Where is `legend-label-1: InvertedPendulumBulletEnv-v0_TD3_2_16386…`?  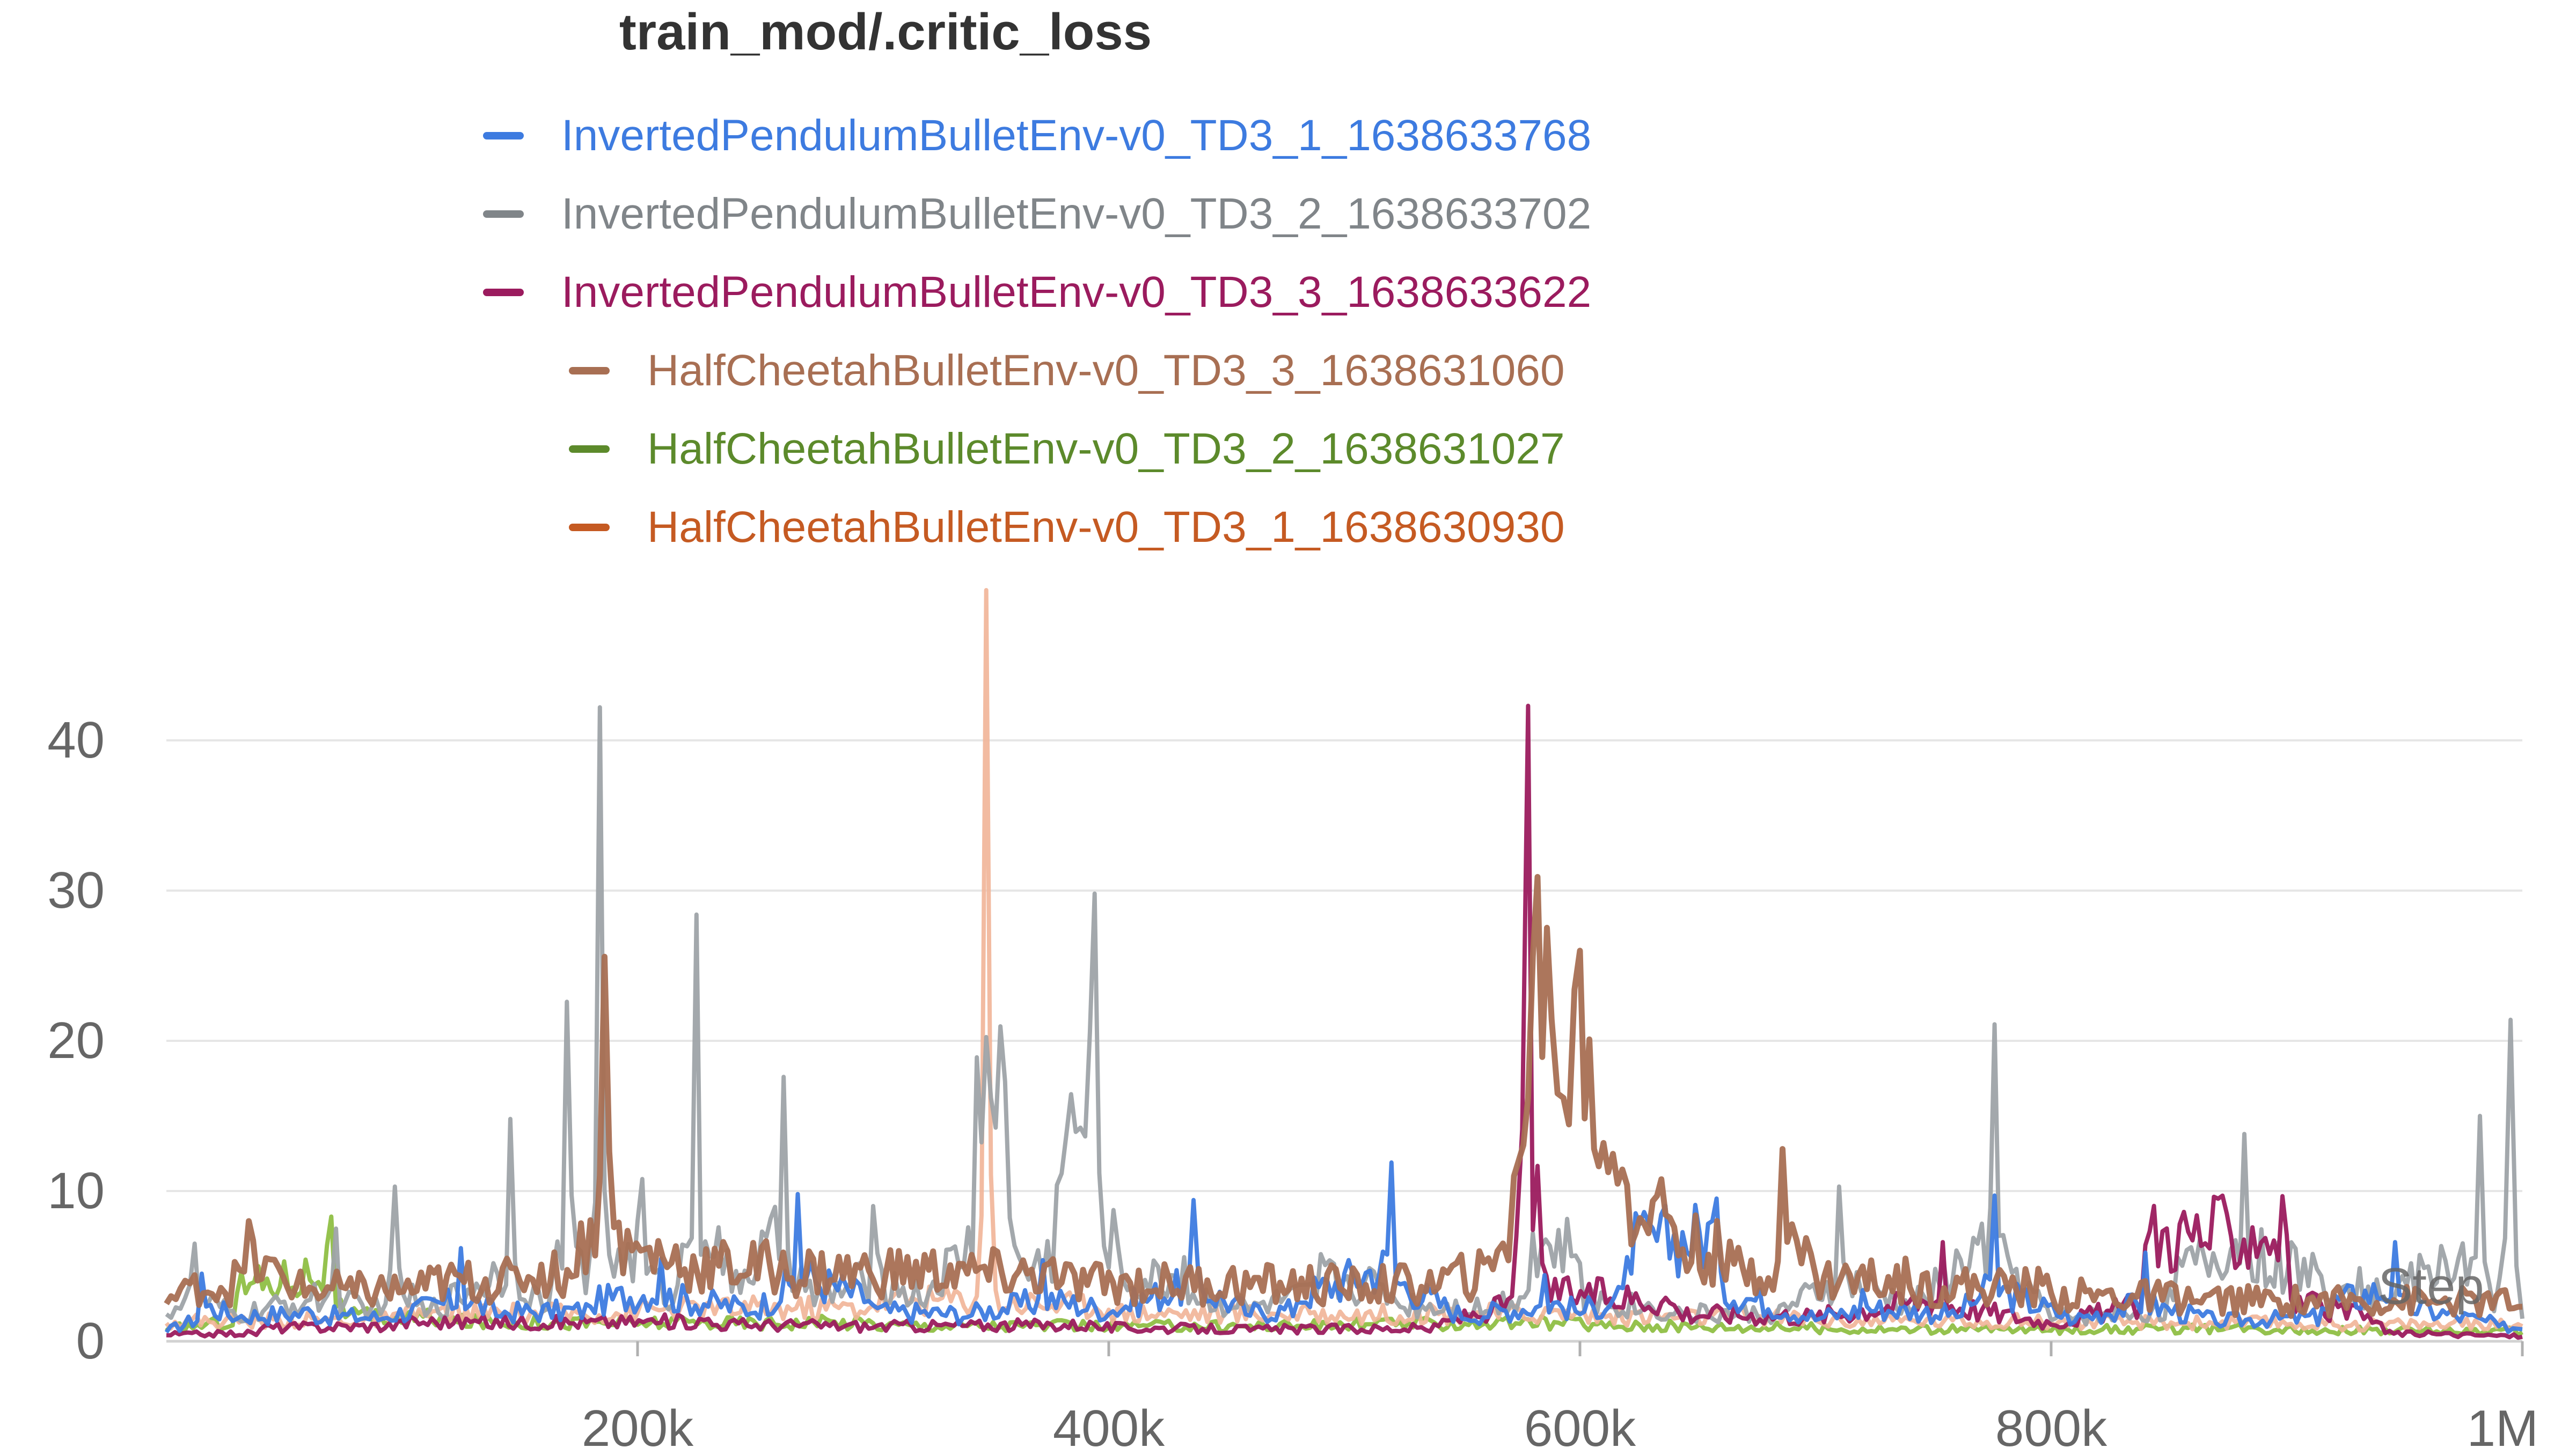 legend-label-1: InvertedPendulumBulletEnv-v0_TD3_2_16386… is located at coordinates (1076, 213).